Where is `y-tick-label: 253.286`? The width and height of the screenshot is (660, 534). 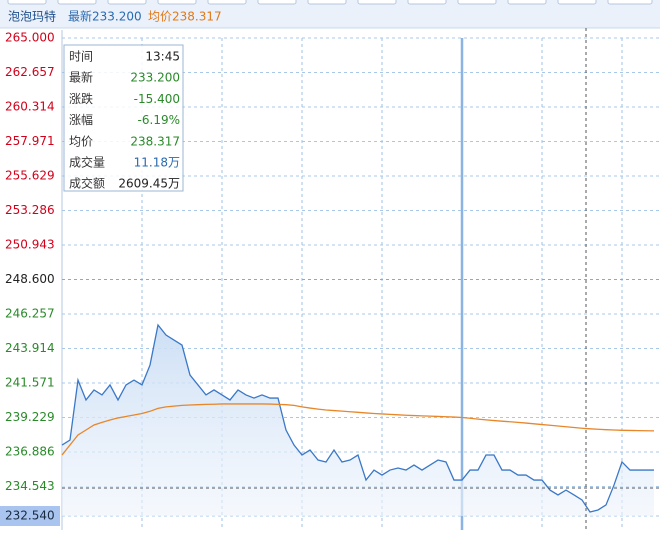 y-tick-label: 253.286 is located at coordinates (30, 210).